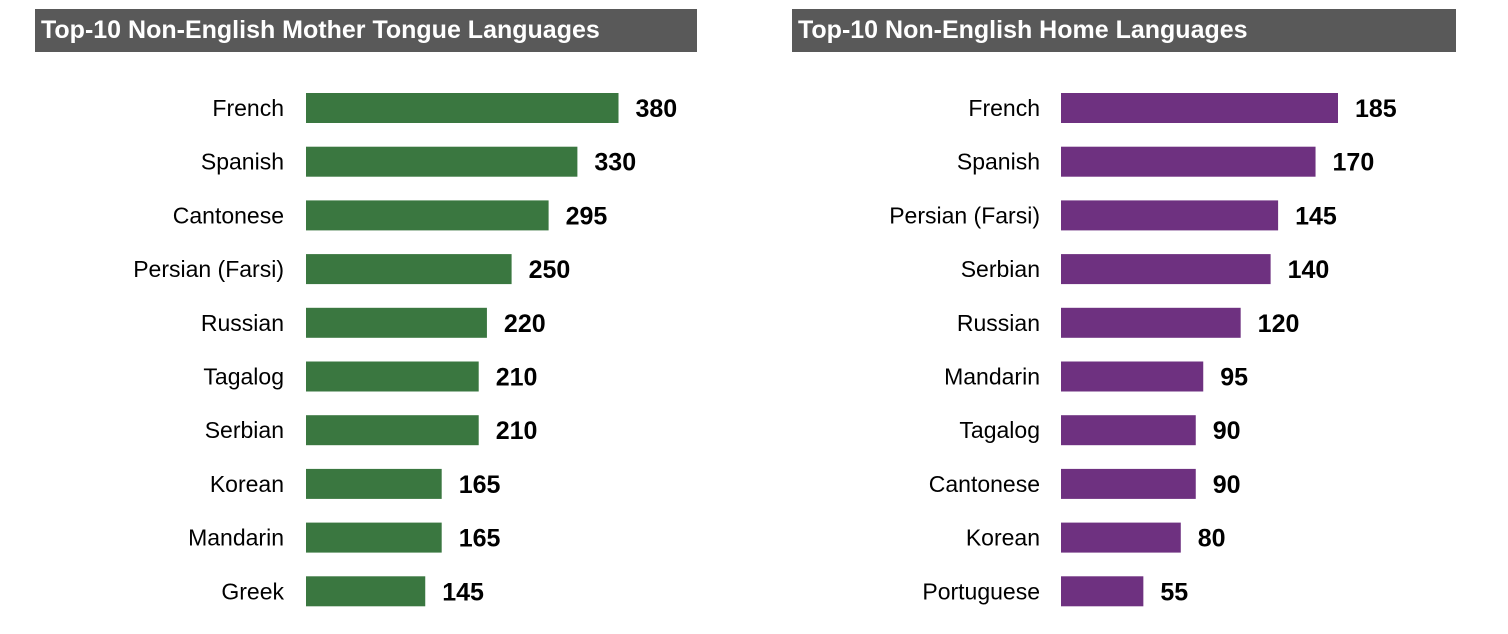  Describe the element at coordinates (1354, 163) in the screenshot. I see `value-label: 170` at that location.